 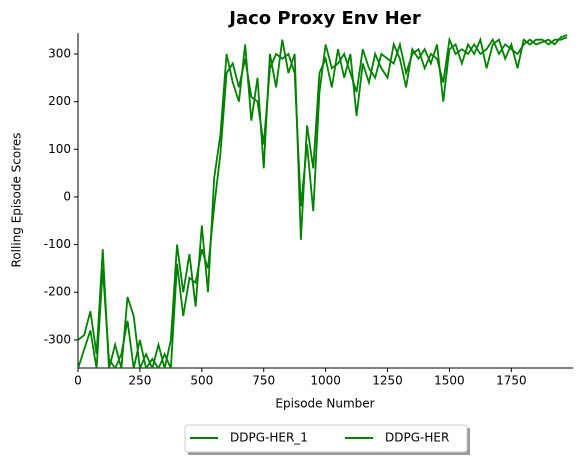 What do you see at coordinates (417, 438) in the screenshot?
I see `legend-label: DDPG-HER` at bounding box center [417, 438].